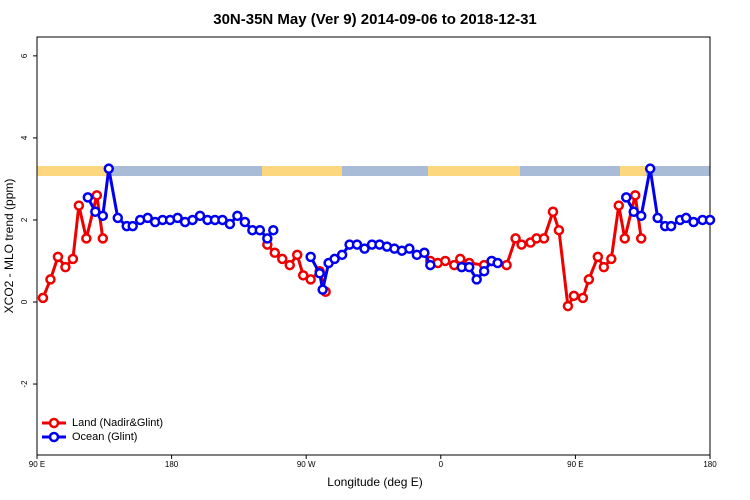  I want to click on x-tick-label: 0, so click(441, 464).